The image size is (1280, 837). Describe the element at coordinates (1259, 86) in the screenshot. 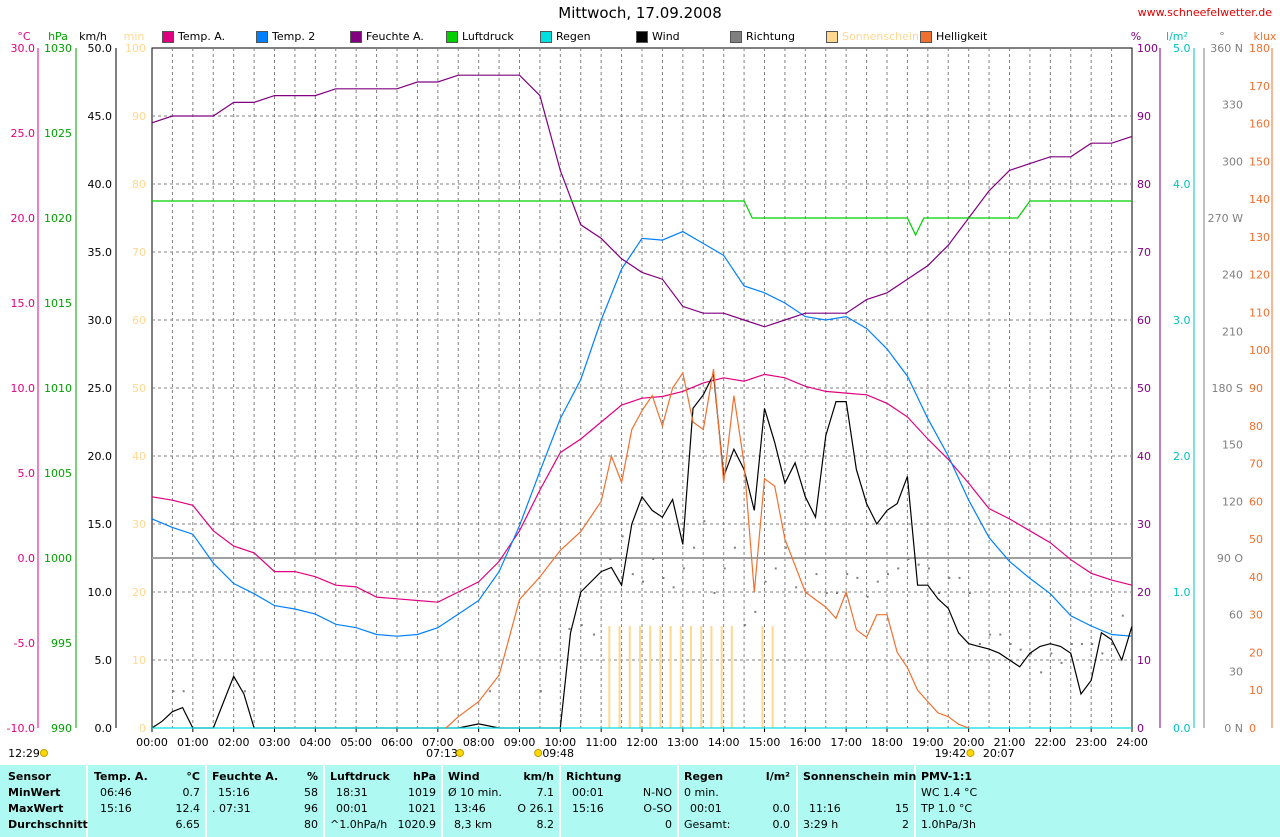

I see `klux-tick: 170` at that location.